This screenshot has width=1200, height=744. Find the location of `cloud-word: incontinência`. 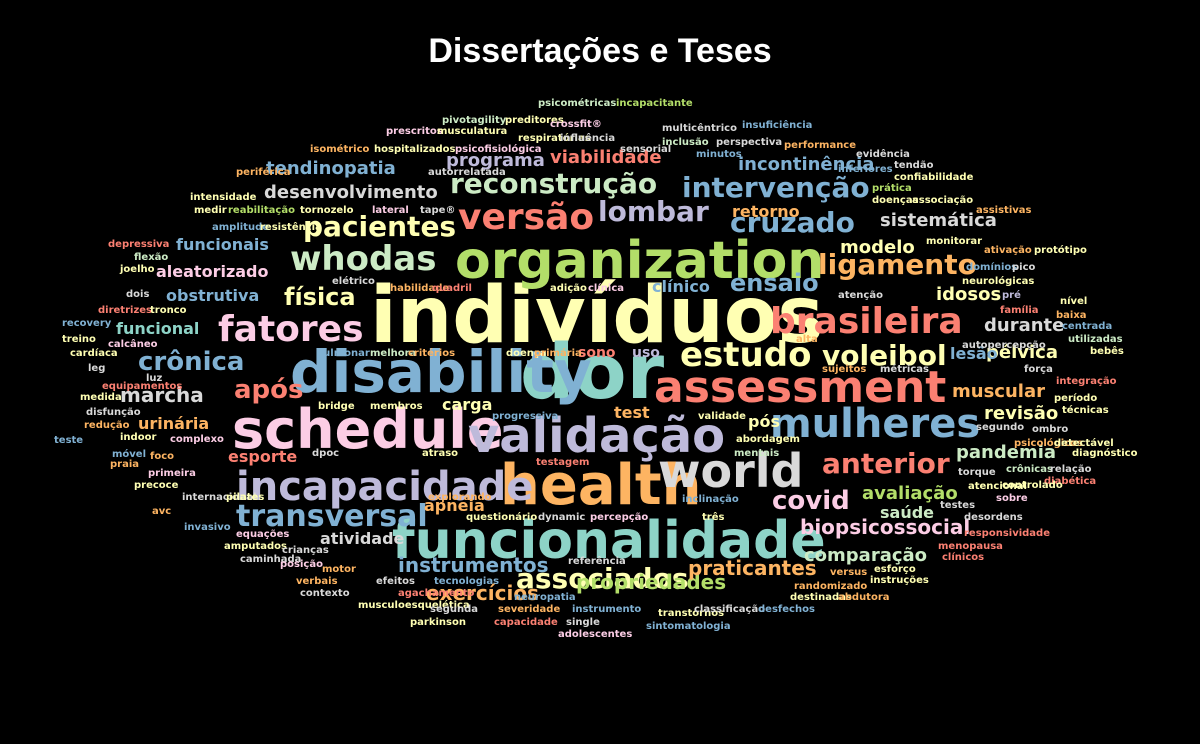

cloud-word: incontinência is located at coordinates (806, 164).